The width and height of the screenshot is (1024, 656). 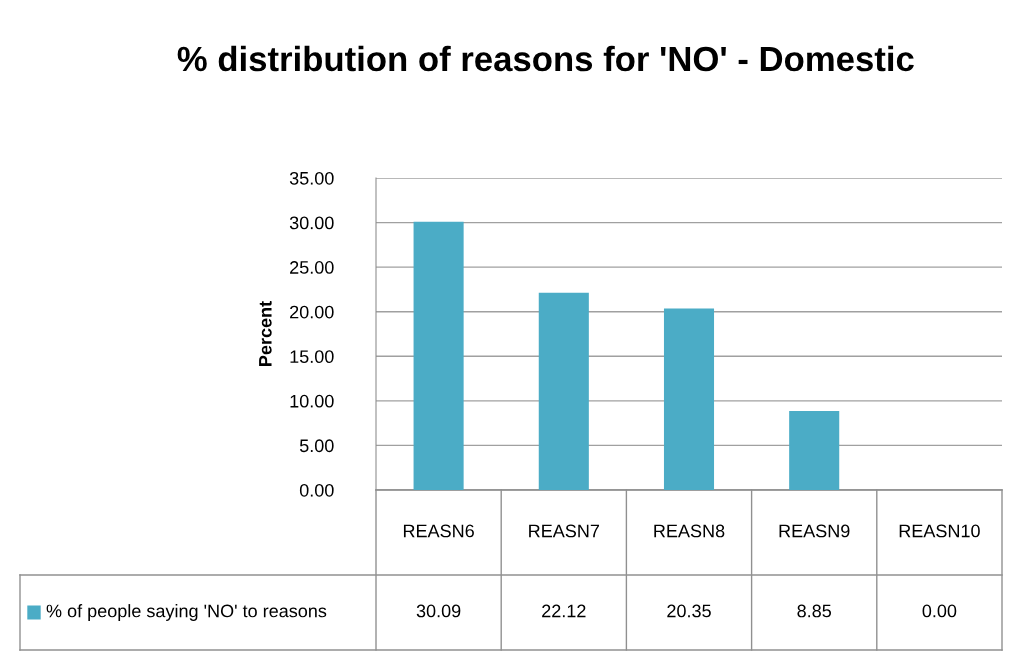 I want to click on y-tick-label: 15.00, so click(x=312, y=357).